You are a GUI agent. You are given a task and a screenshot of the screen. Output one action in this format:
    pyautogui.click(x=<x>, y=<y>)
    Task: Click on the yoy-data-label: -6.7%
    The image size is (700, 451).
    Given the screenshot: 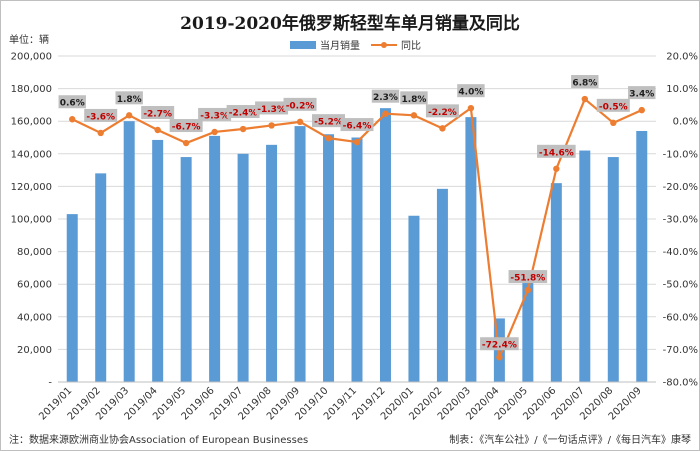 What is the action you would take?
    pyautogui.click(x=186, y=126)
    